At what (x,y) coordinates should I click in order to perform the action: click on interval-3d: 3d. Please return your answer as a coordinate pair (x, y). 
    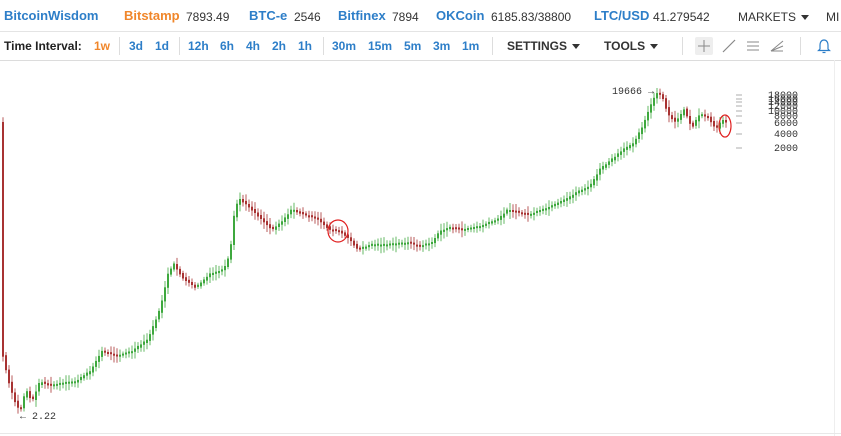
    Looking at the image, I should click on (136, 46).